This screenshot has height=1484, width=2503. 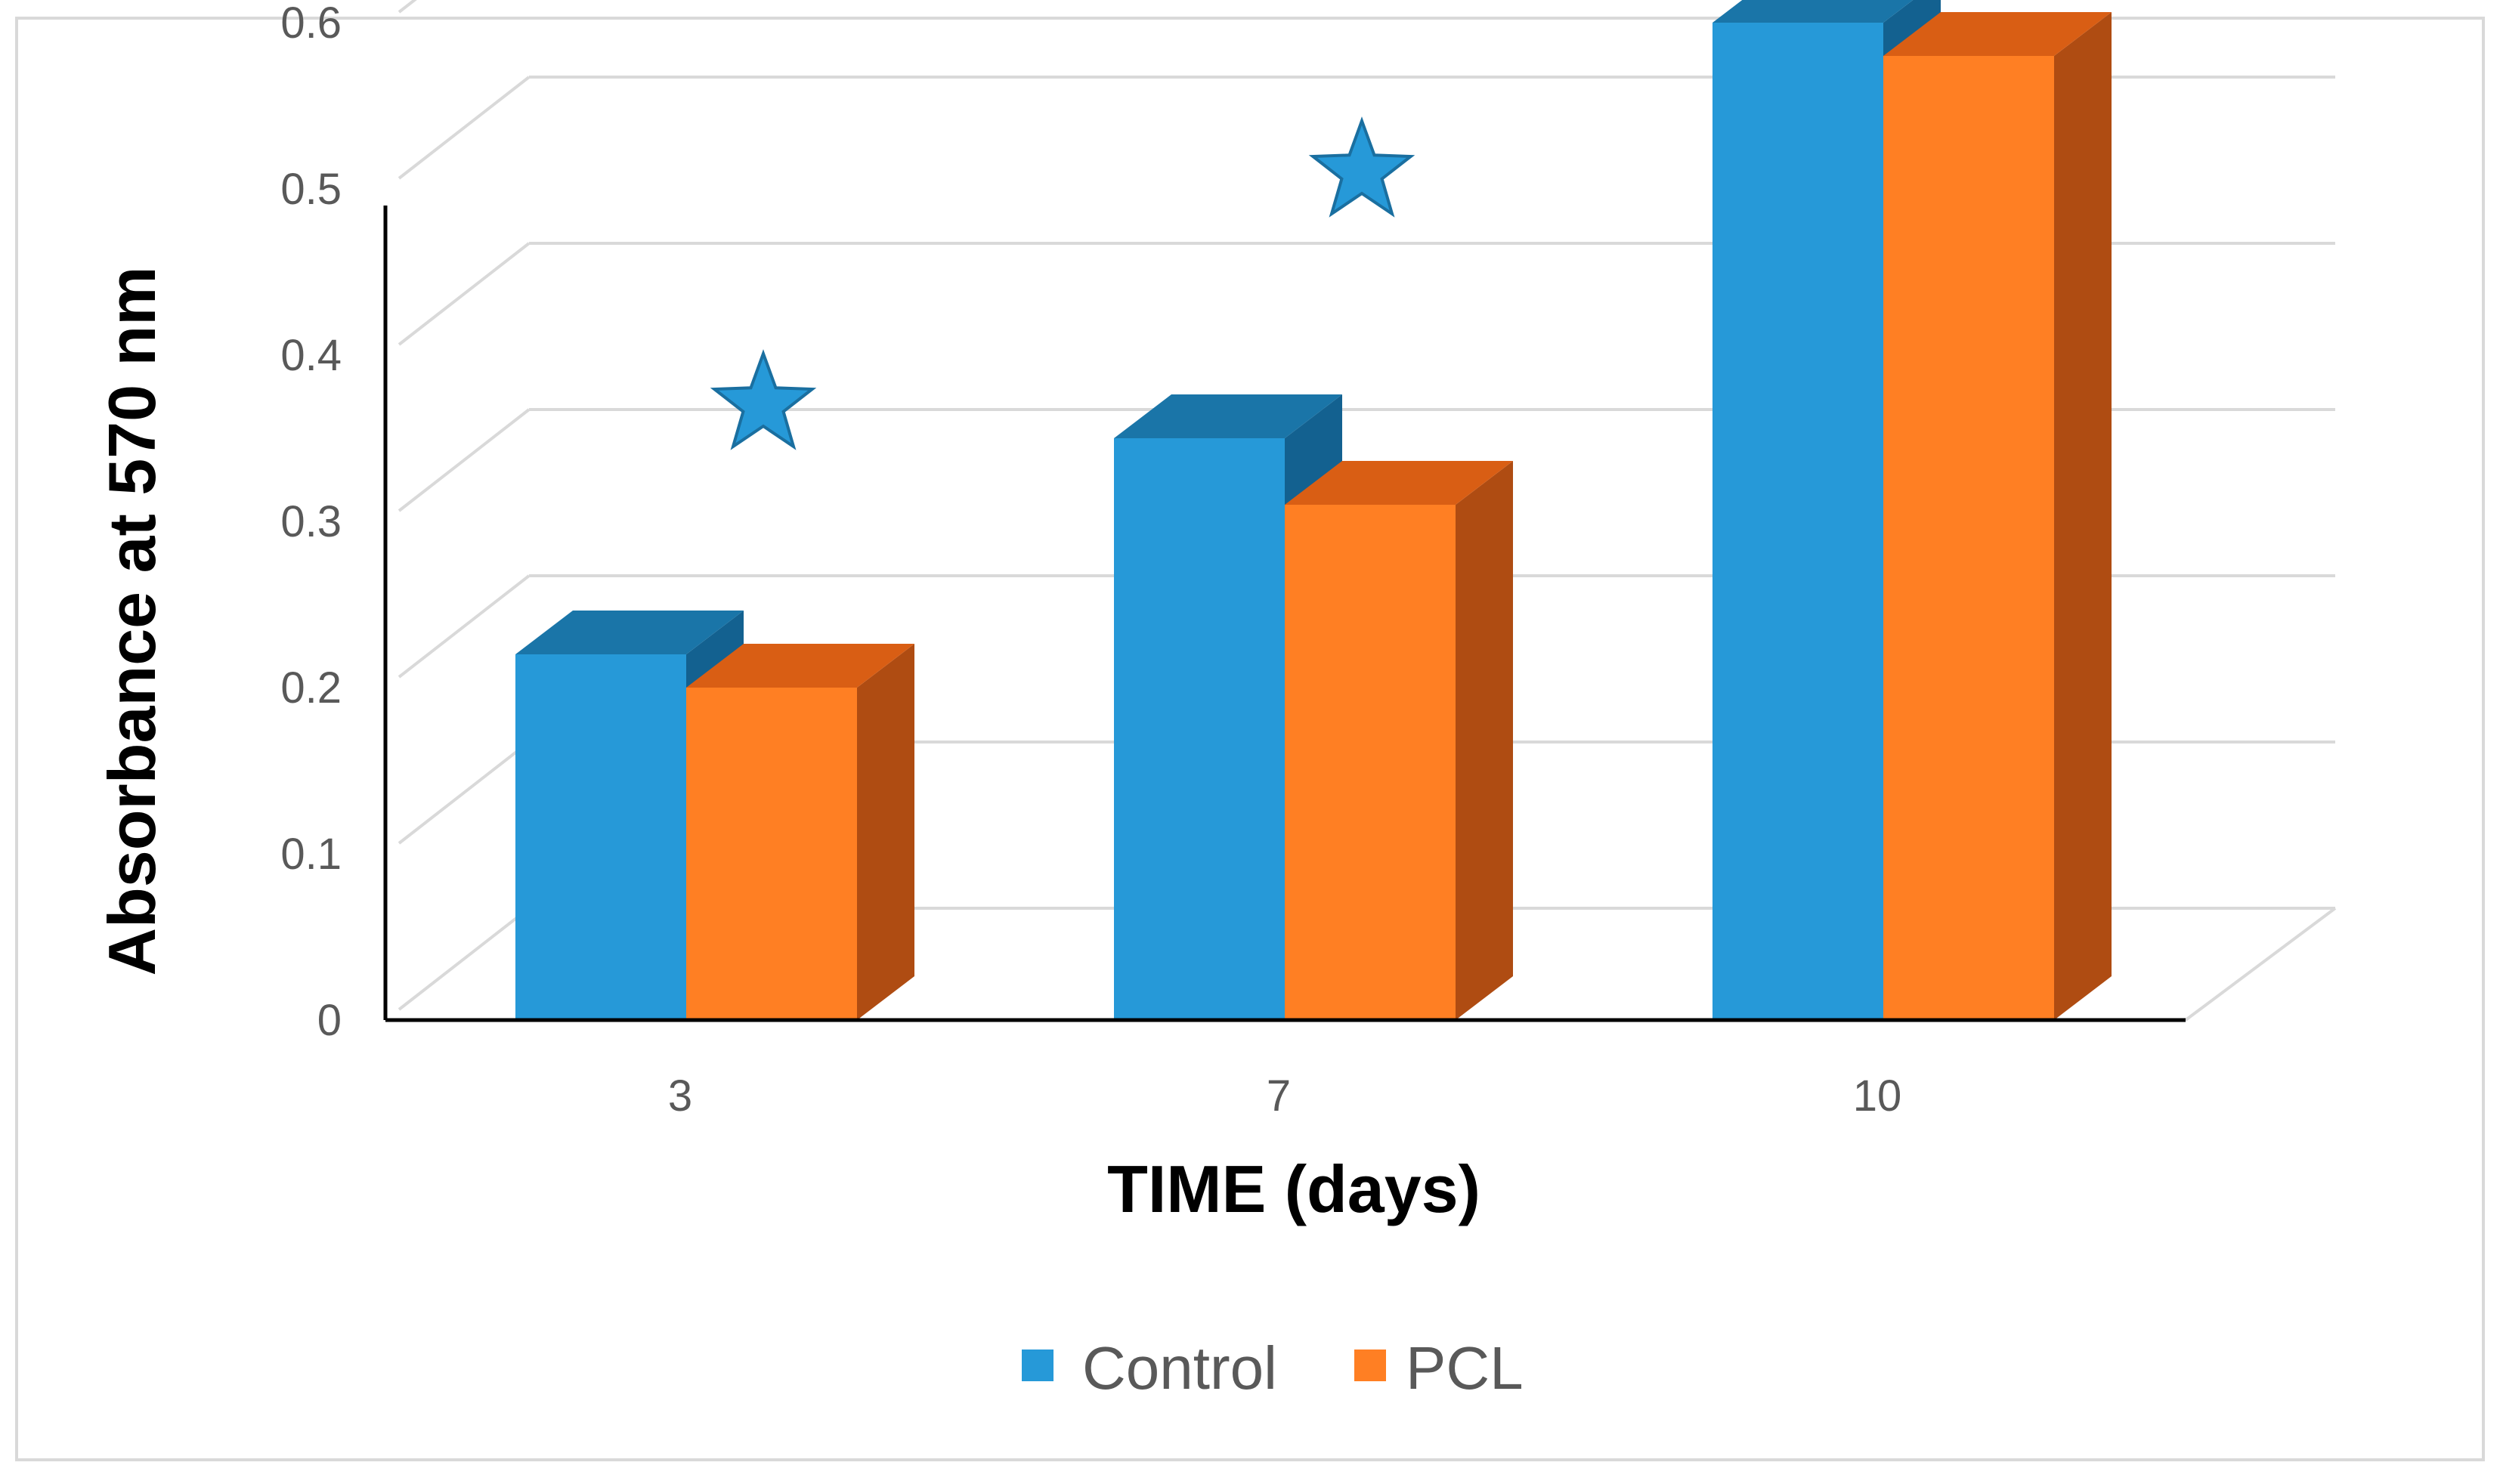 I want to click on y-tick-label: 0.1, so click(x=311, y=855).